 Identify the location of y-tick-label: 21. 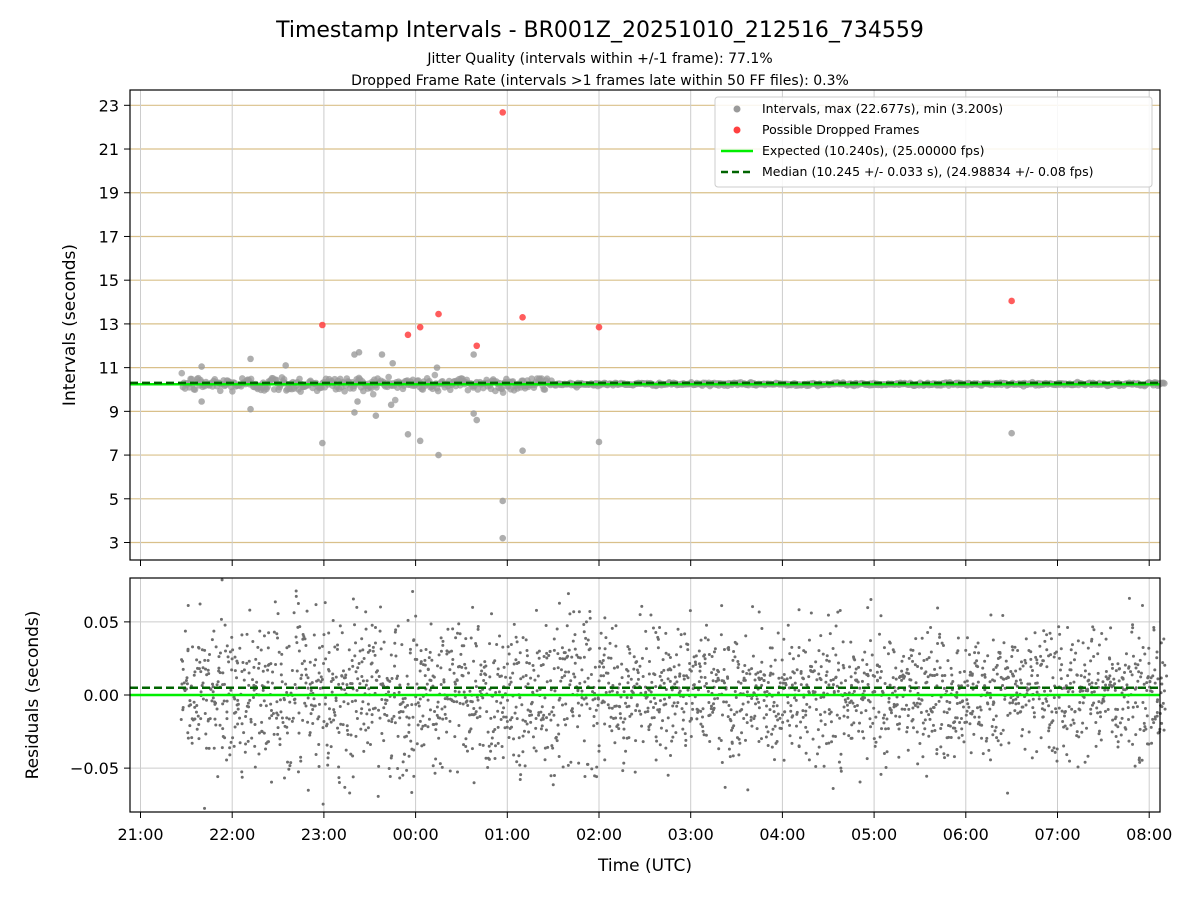
(109, 149).